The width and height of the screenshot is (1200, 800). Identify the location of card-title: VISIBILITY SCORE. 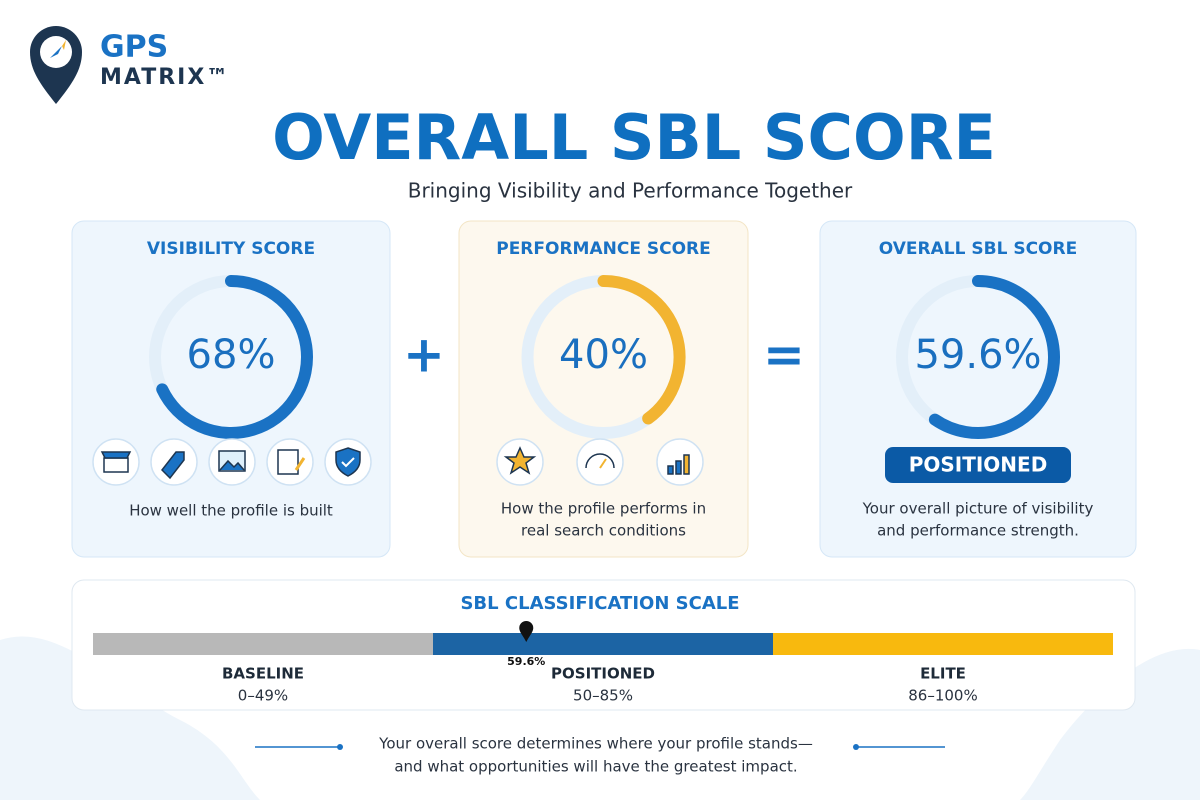
(231, 249).